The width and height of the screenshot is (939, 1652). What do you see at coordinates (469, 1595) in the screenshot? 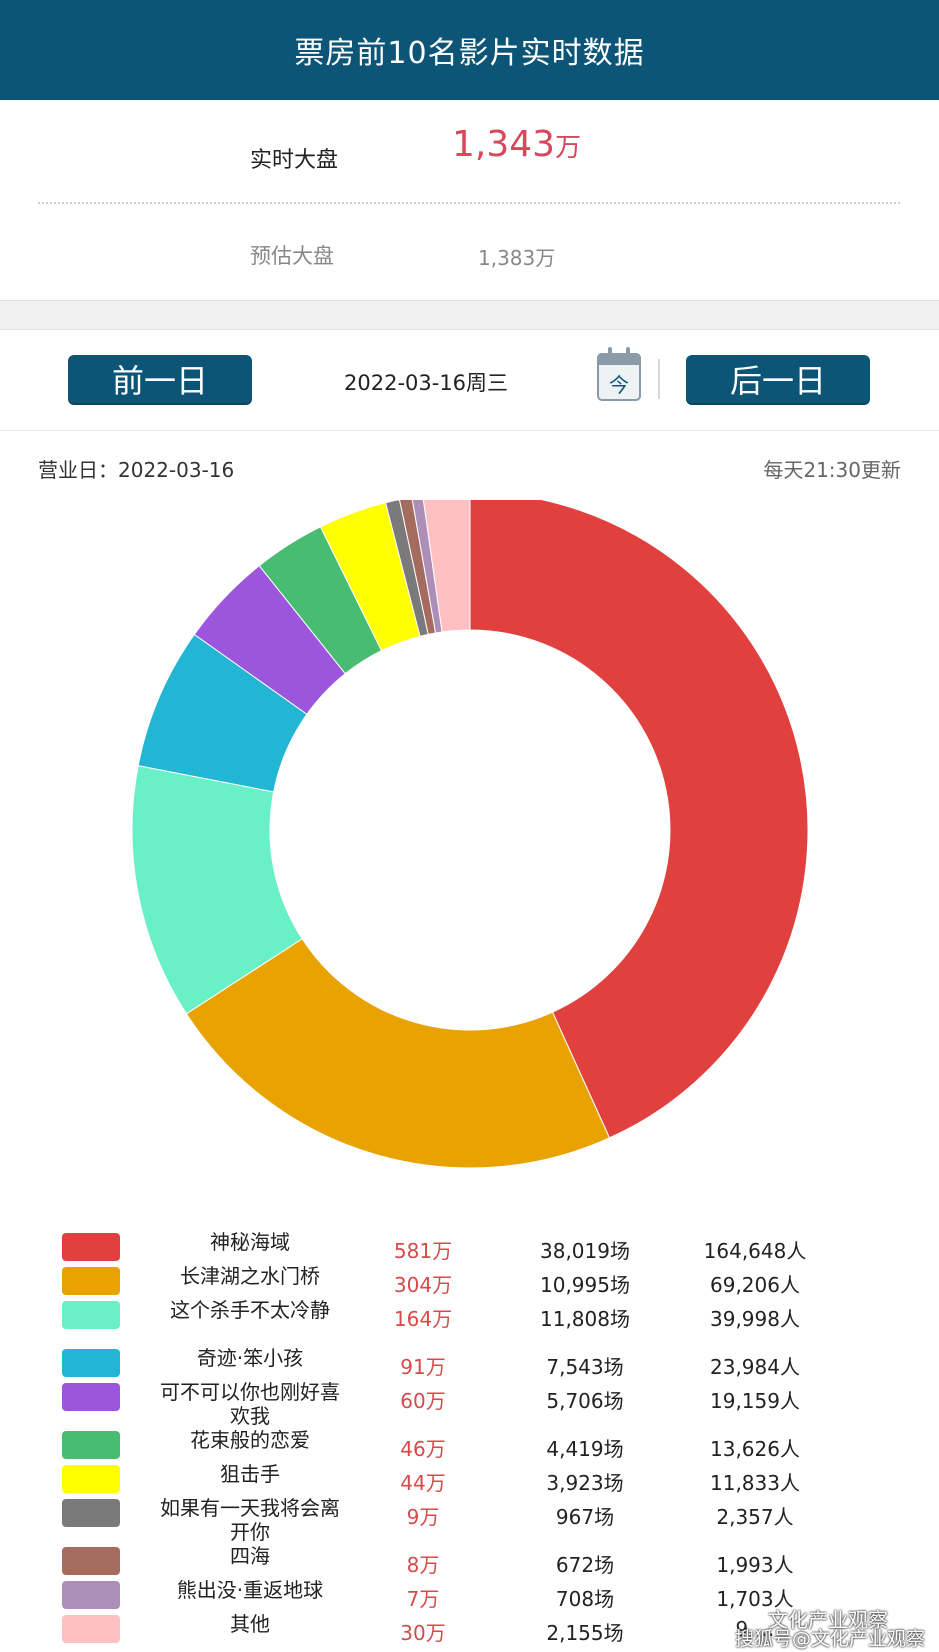
I see `legend-row: 熊出没·重返地球 7万 708场 1,703人` at bounding box center [469, 1595].